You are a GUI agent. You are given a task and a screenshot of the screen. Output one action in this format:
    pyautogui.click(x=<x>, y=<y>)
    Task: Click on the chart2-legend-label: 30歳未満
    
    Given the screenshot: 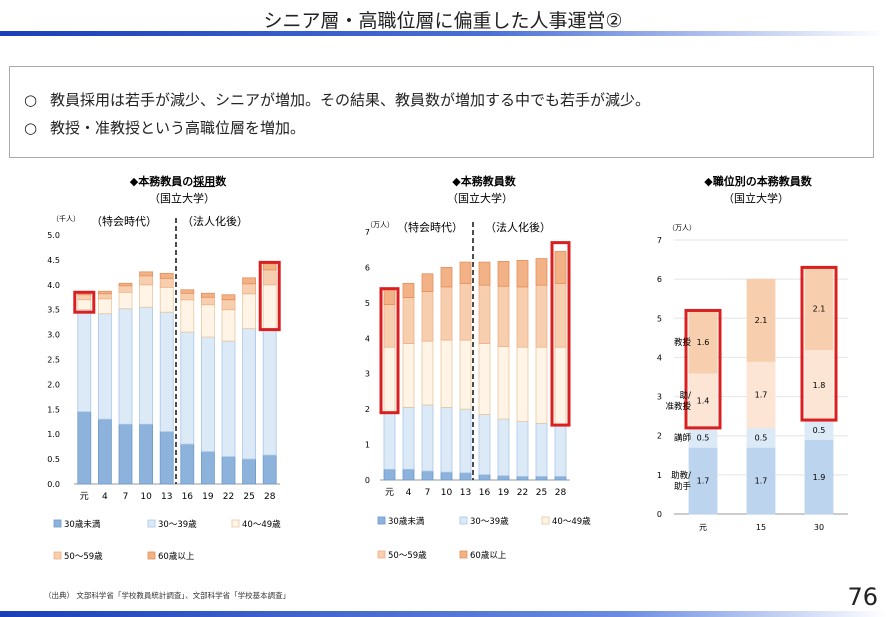 What is the action you would take?
    pyautogui.click(x=406, y=521)
    